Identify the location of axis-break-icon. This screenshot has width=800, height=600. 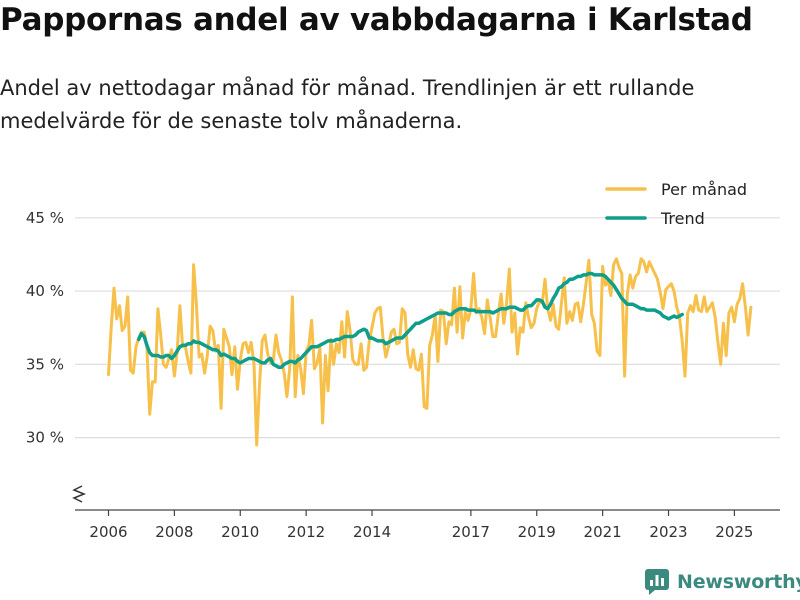
(79, 494).